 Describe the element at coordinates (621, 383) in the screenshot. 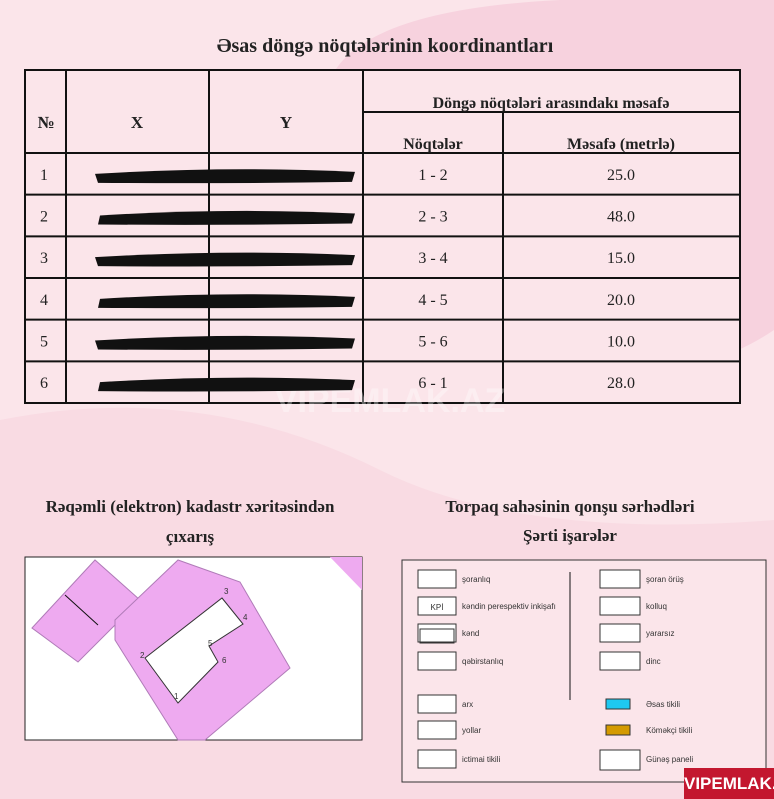

I see `cell: 28.0` at that location.